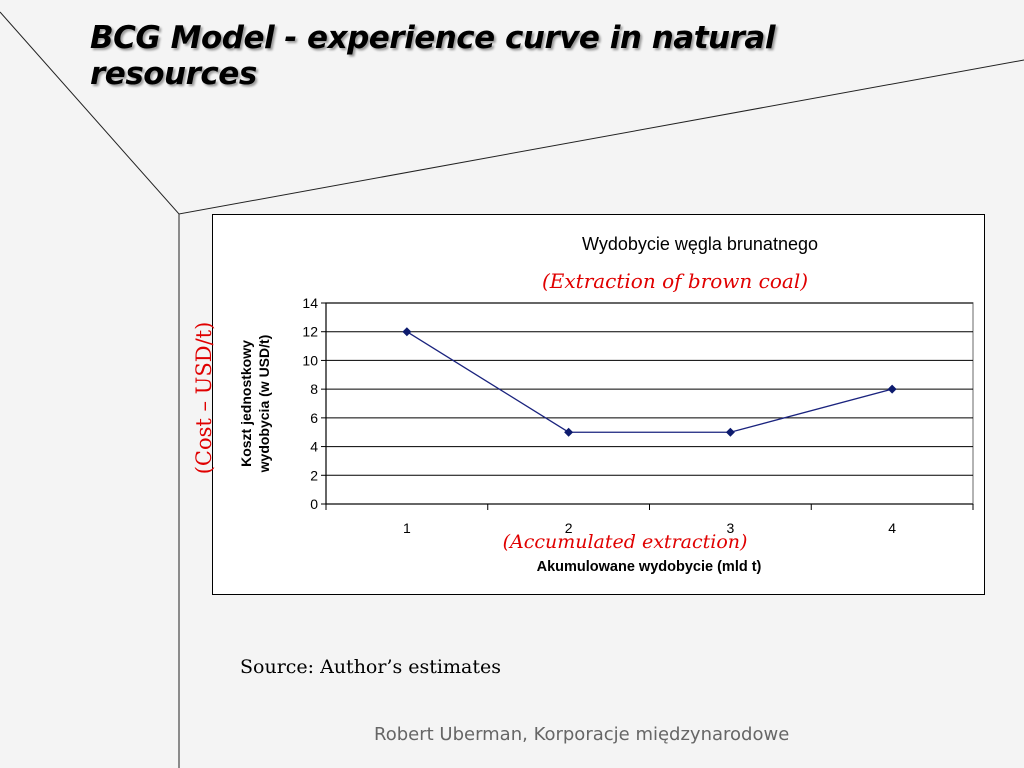 The width and height of the screenshot is (1024, 768). What do you see at coordinates (314, 389) in the screenshot?
I see `y-tick-label: 8` at bounding box center [314, 389].